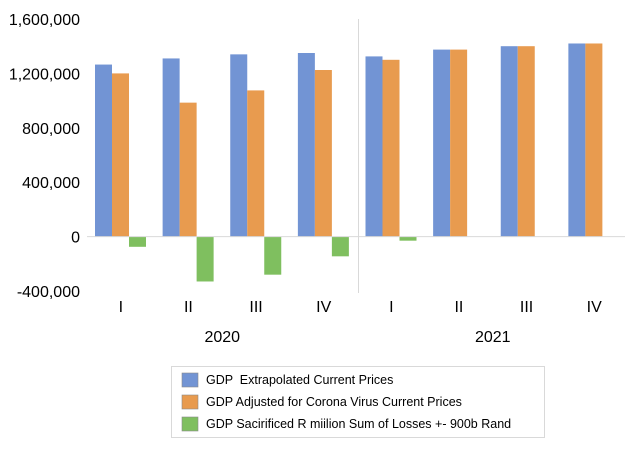 This screenshot has height=453, width=625. What do you see at coordinates (299, 380) in the screenshot?
I see `legend-label: GDP Extrapolated Current Prices` at bounding box center [299, 380].